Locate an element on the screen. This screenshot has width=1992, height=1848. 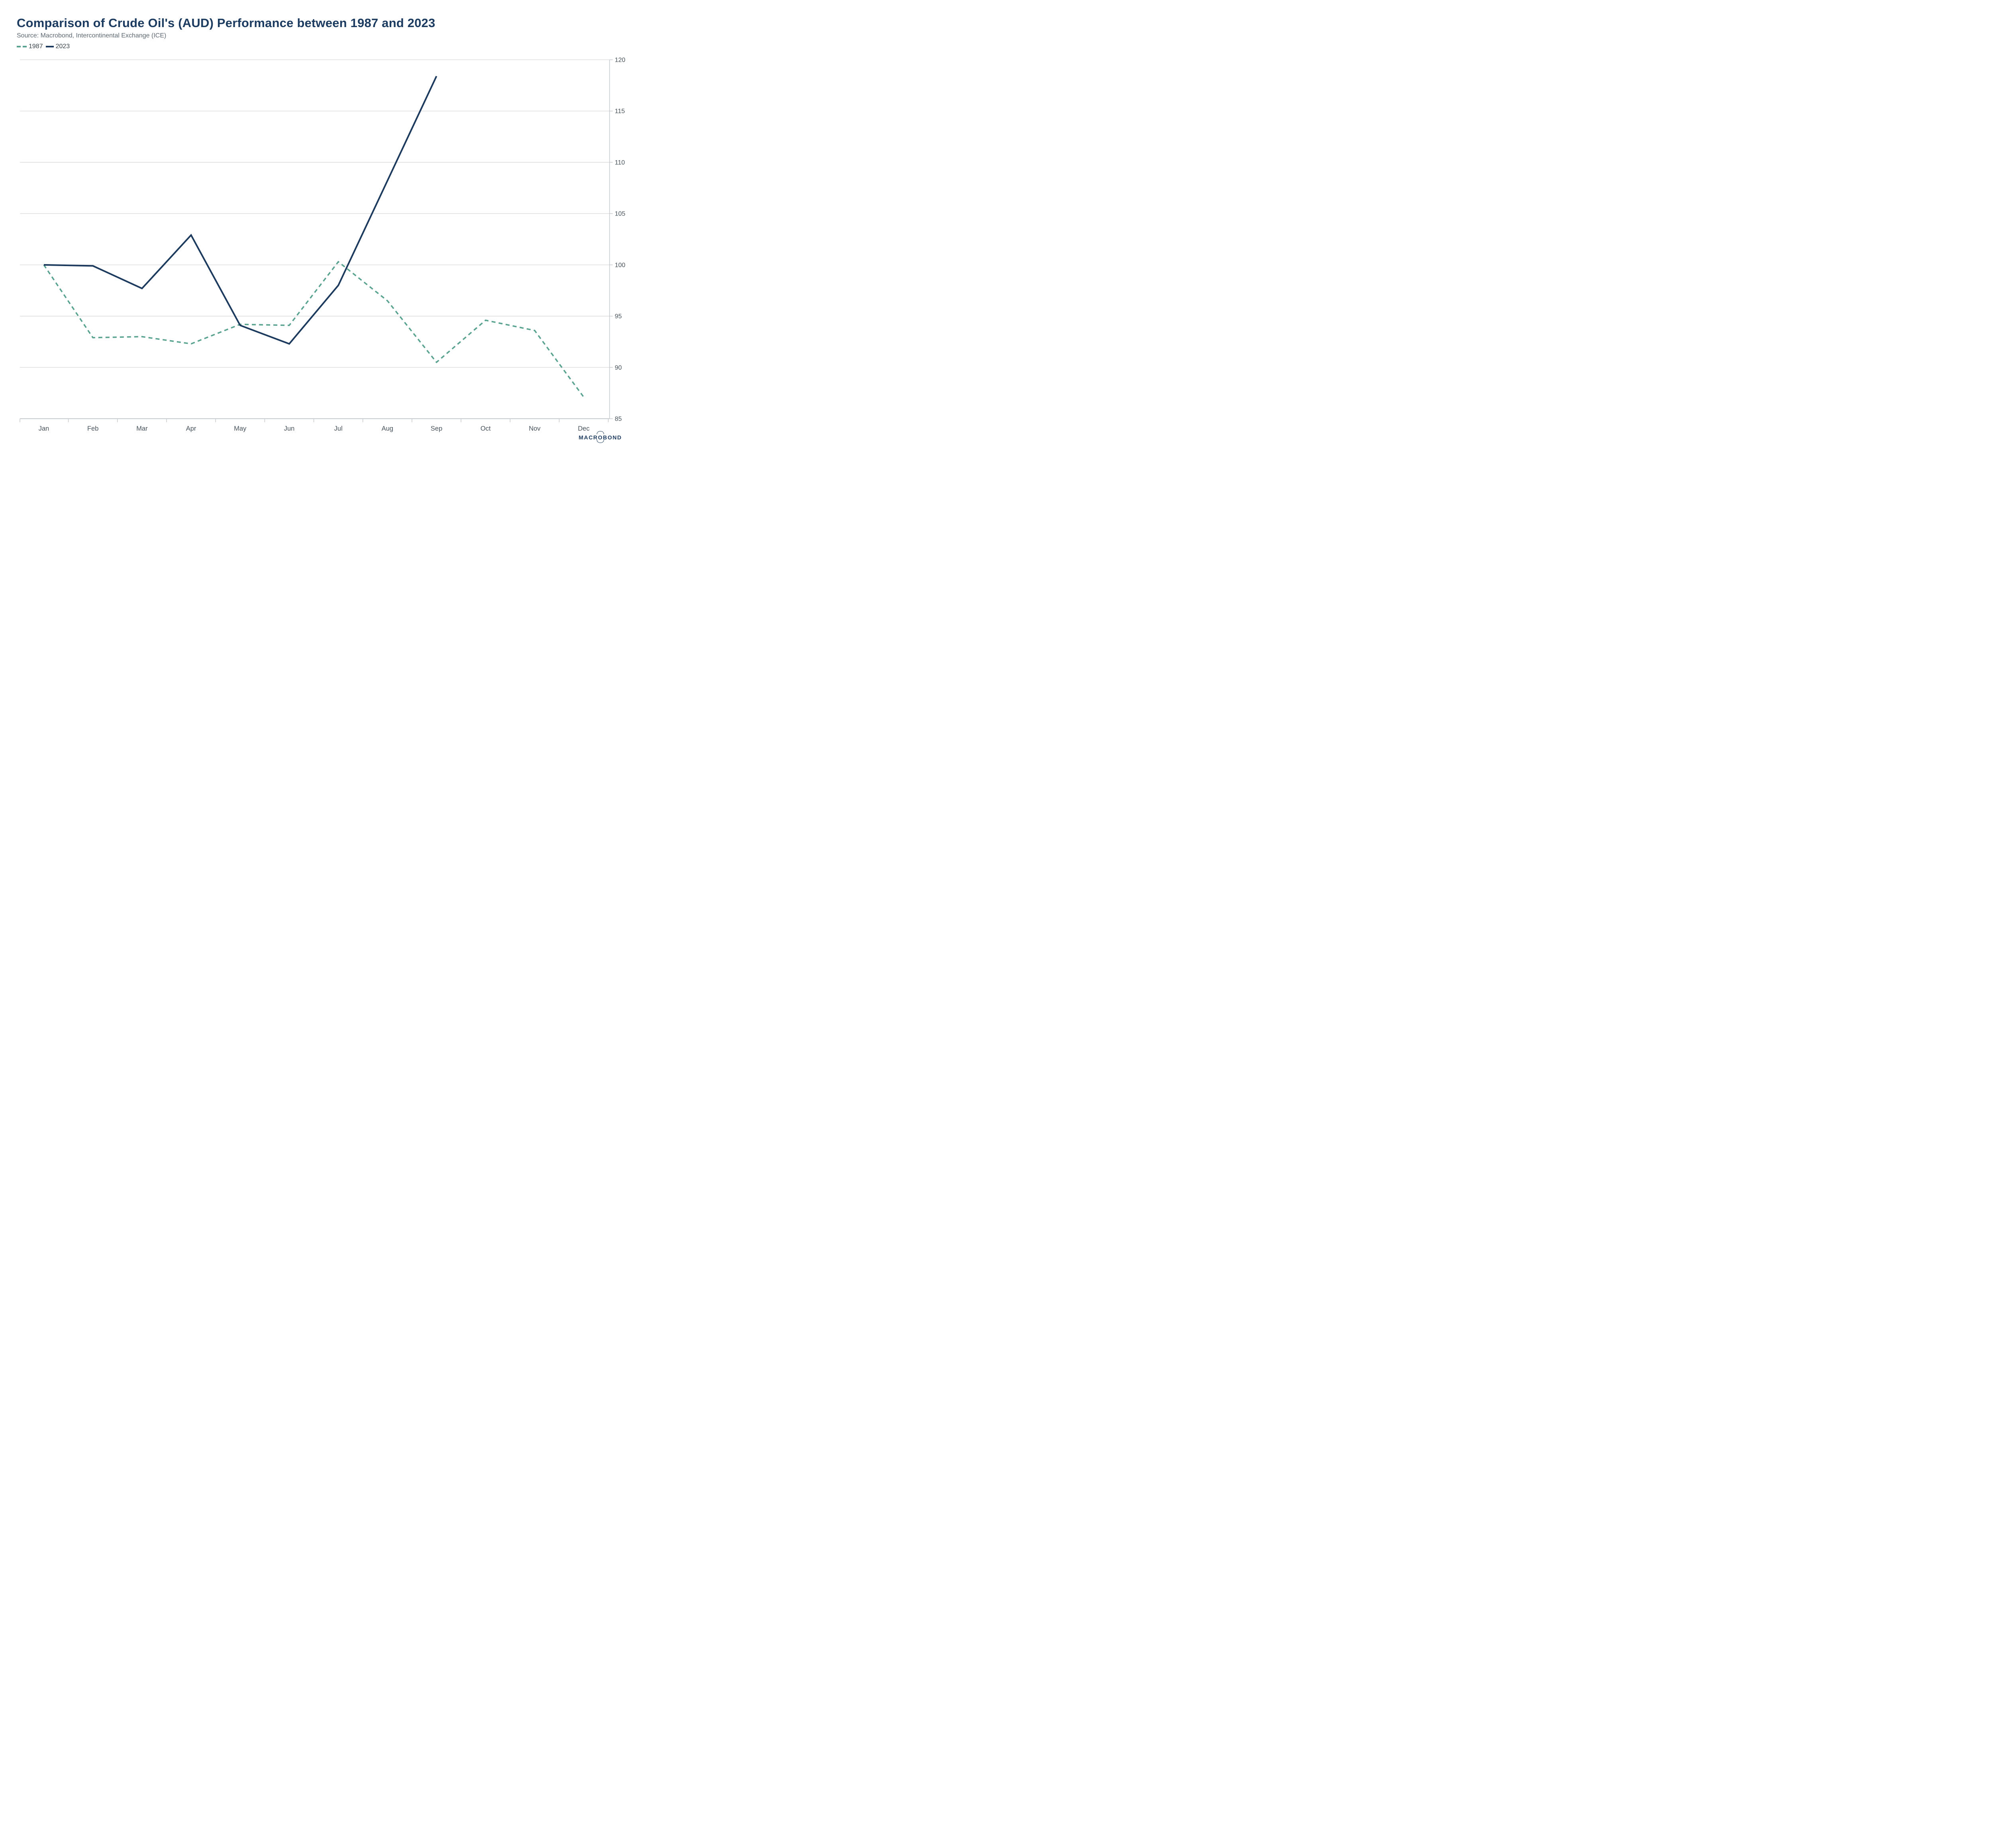
month-label: Oct is located at coordinates (485, 429).